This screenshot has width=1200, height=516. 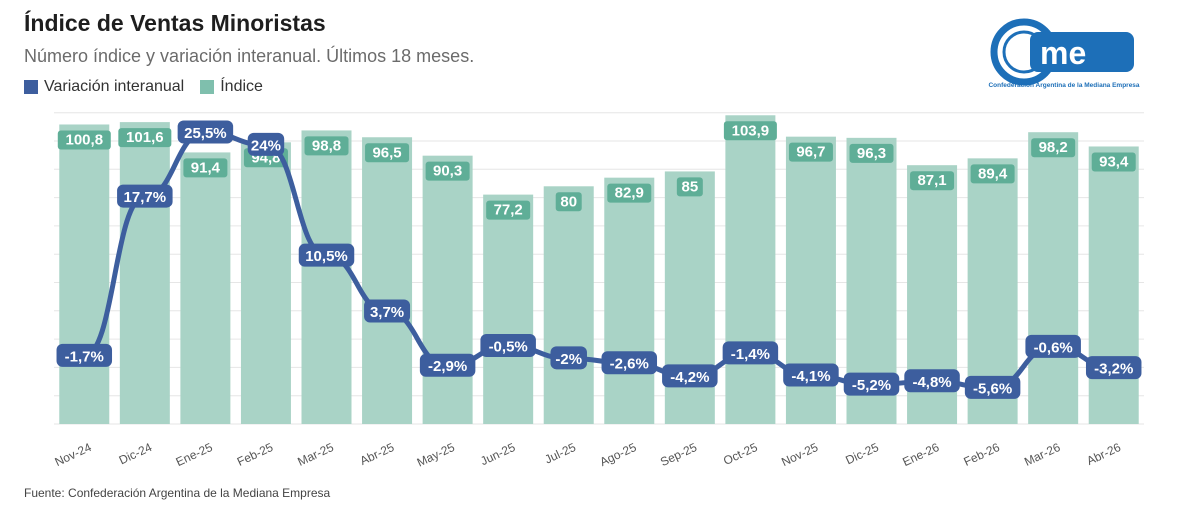 What do you see at coordinates (386, 152) in the screenshot?
I see `bar-value-label: 96,5` at bounding box center [386, 152].